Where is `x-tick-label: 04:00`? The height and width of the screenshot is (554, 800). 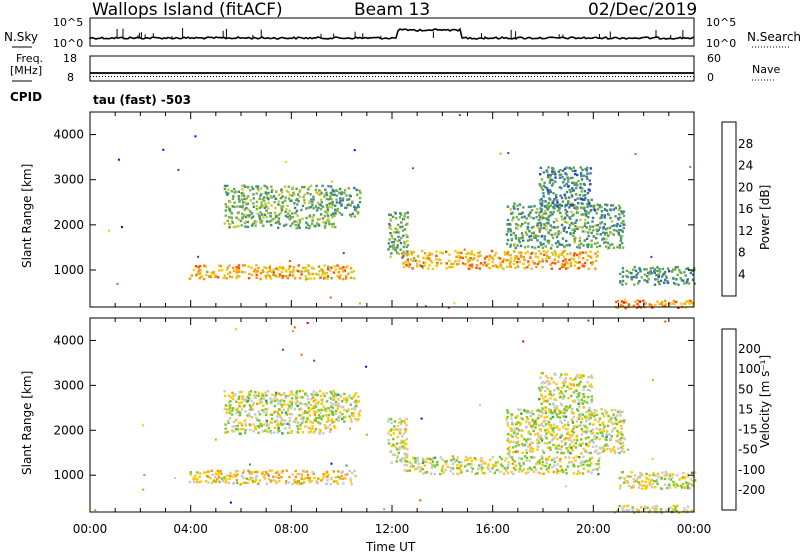
x-tick-label: 04:00 is located at coordinates (190, 529).